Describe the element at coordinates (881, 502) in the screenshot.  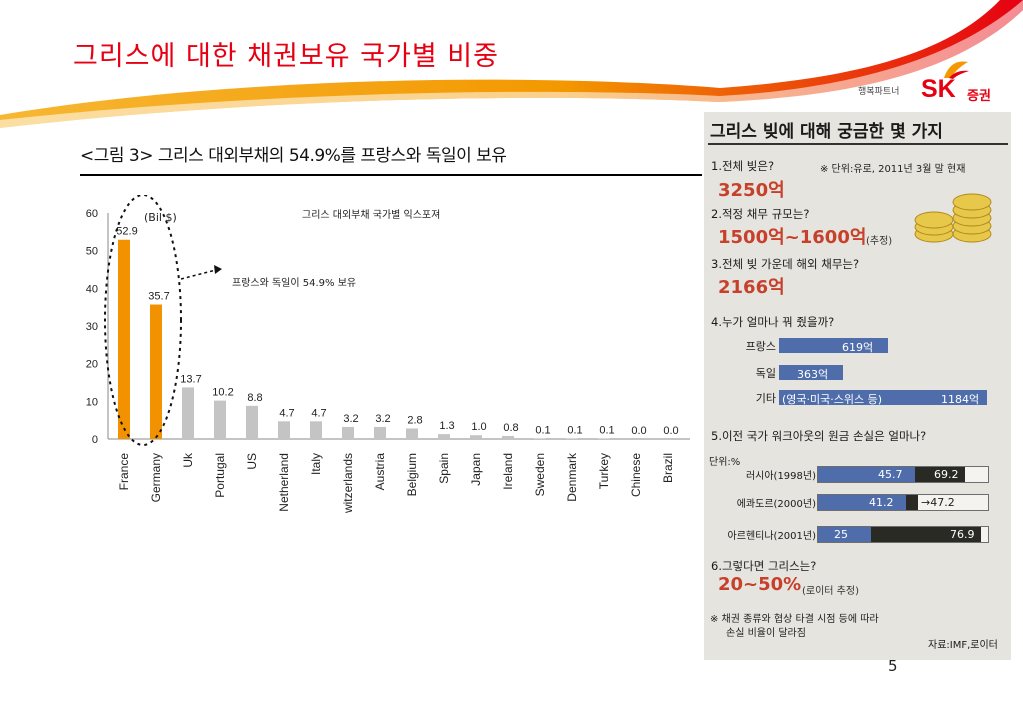
I see `loss-min-value: 41.2` at that location.